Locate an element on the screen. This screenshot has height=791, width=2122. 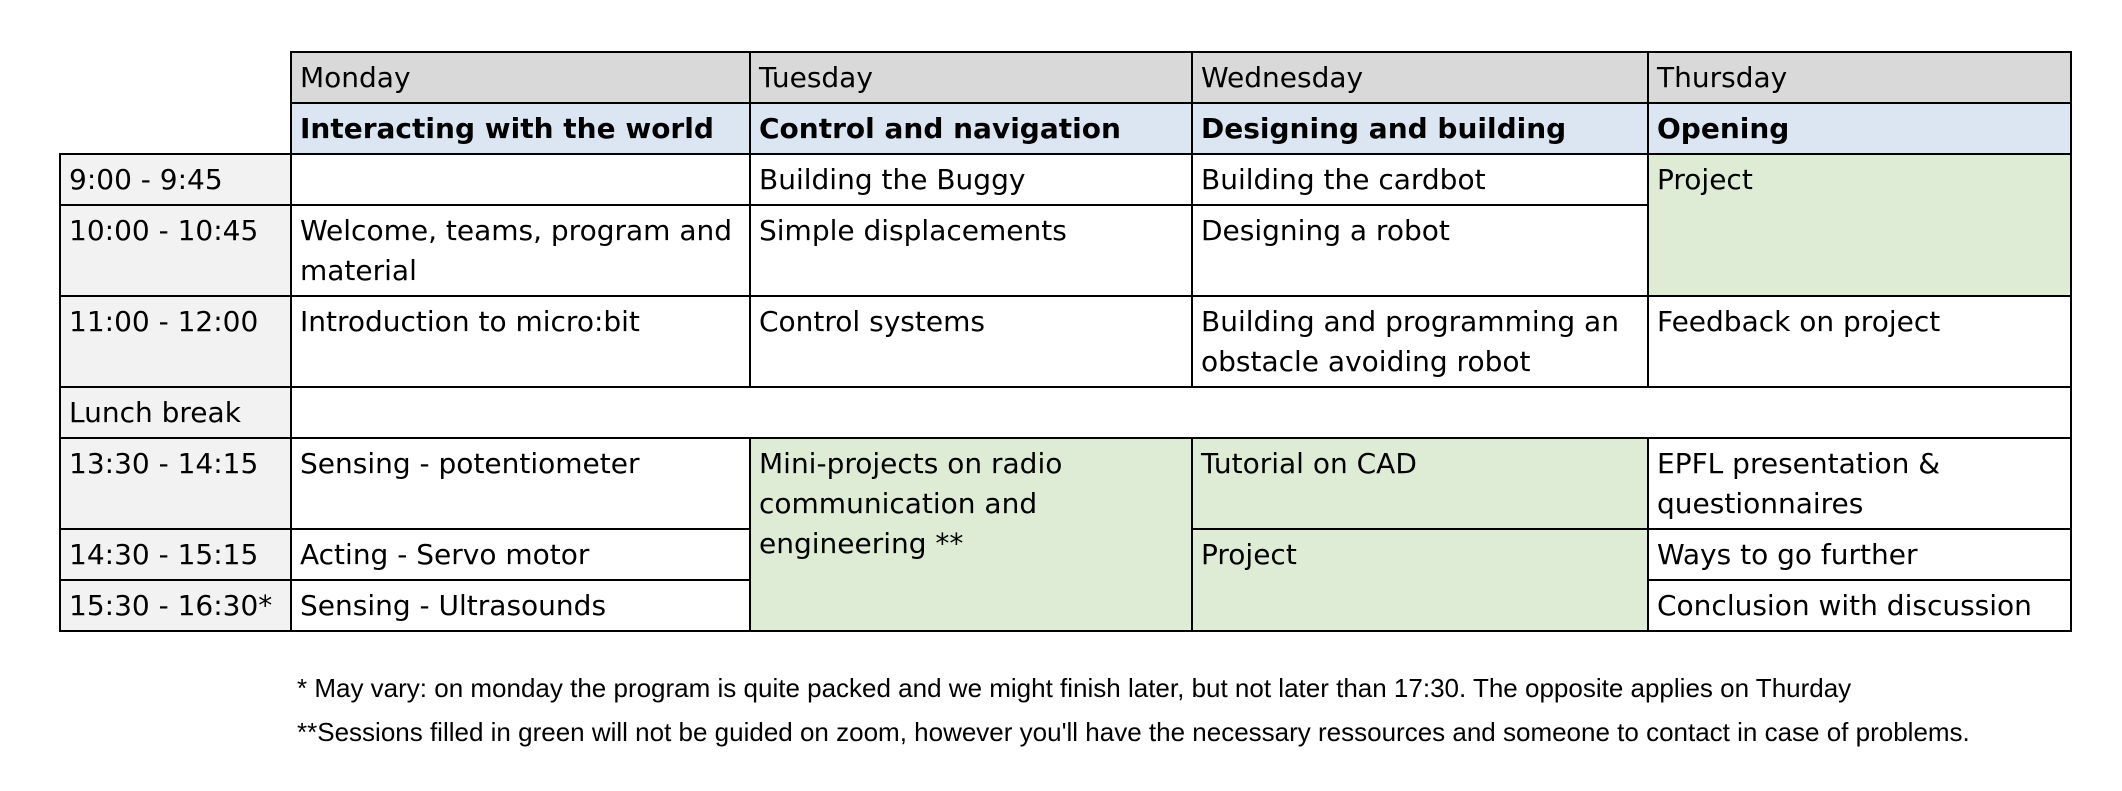
session-cell: Sensing - potentiometer is located at coordinates (520, 483).